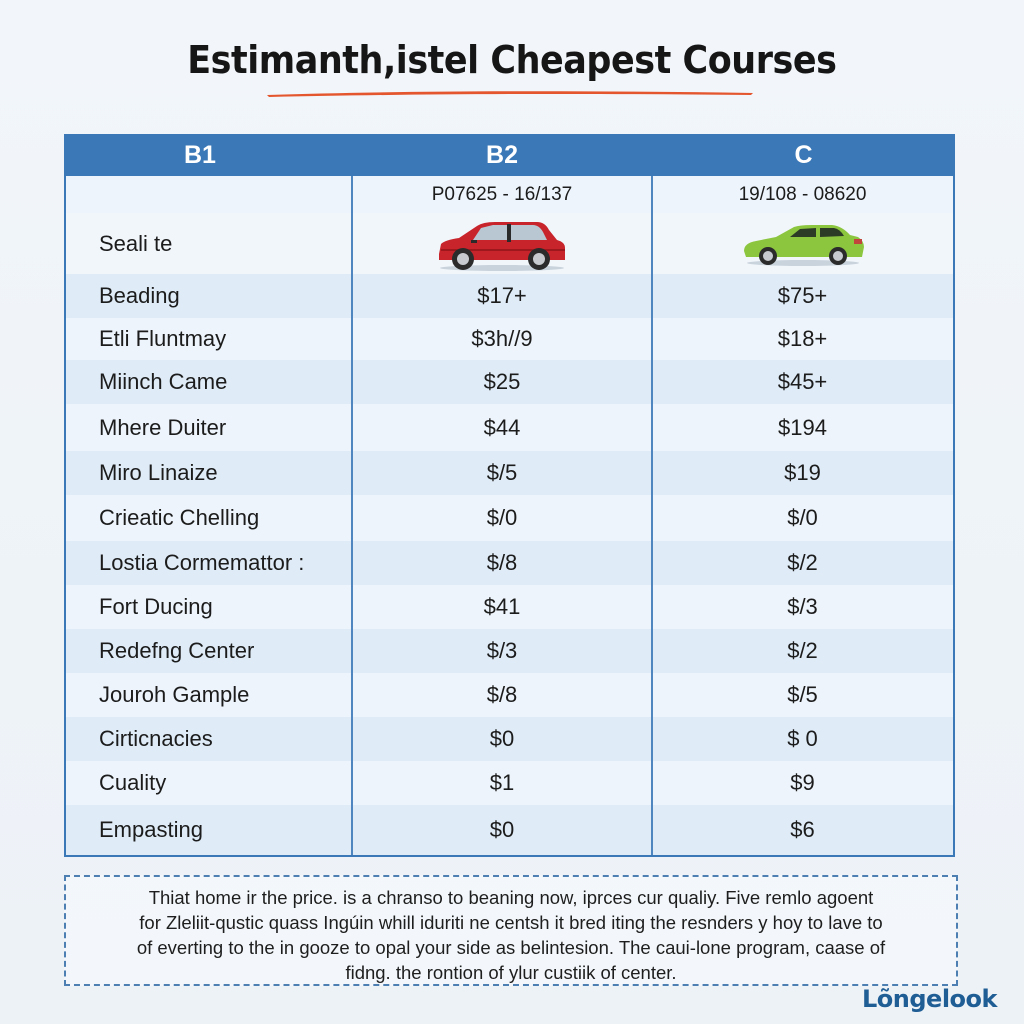 The image size is (1024, 1024). I want to click on row-label: Cuality, so click(133, 782).